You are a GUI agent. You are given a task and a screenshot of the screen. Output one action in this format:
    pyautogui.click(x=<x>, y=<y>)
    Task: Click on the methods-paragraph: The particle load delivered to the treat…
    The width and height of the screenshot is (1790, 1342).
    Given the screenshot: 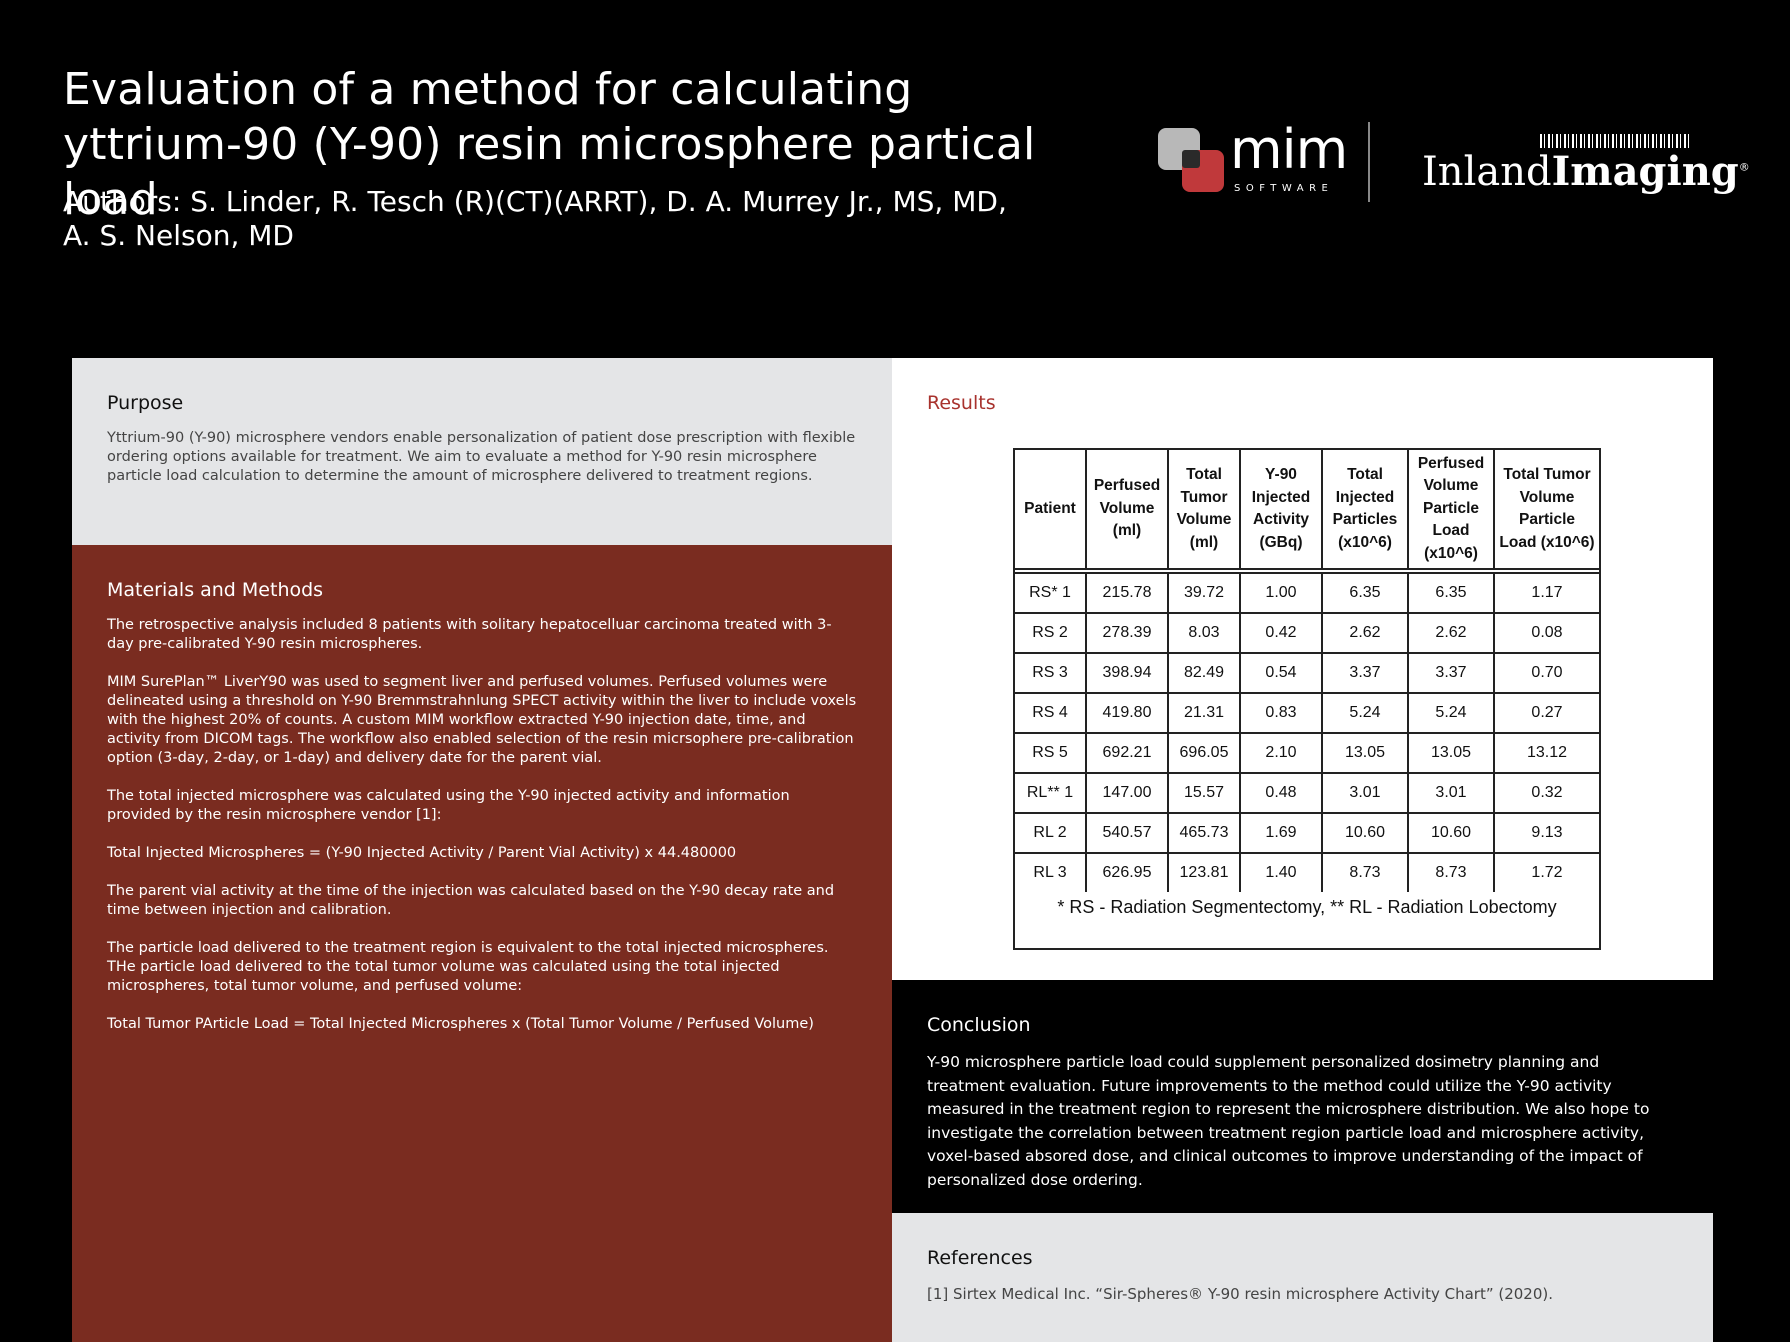 What is the action you would take?
    pyautogui.click(x=468, y=967)
    